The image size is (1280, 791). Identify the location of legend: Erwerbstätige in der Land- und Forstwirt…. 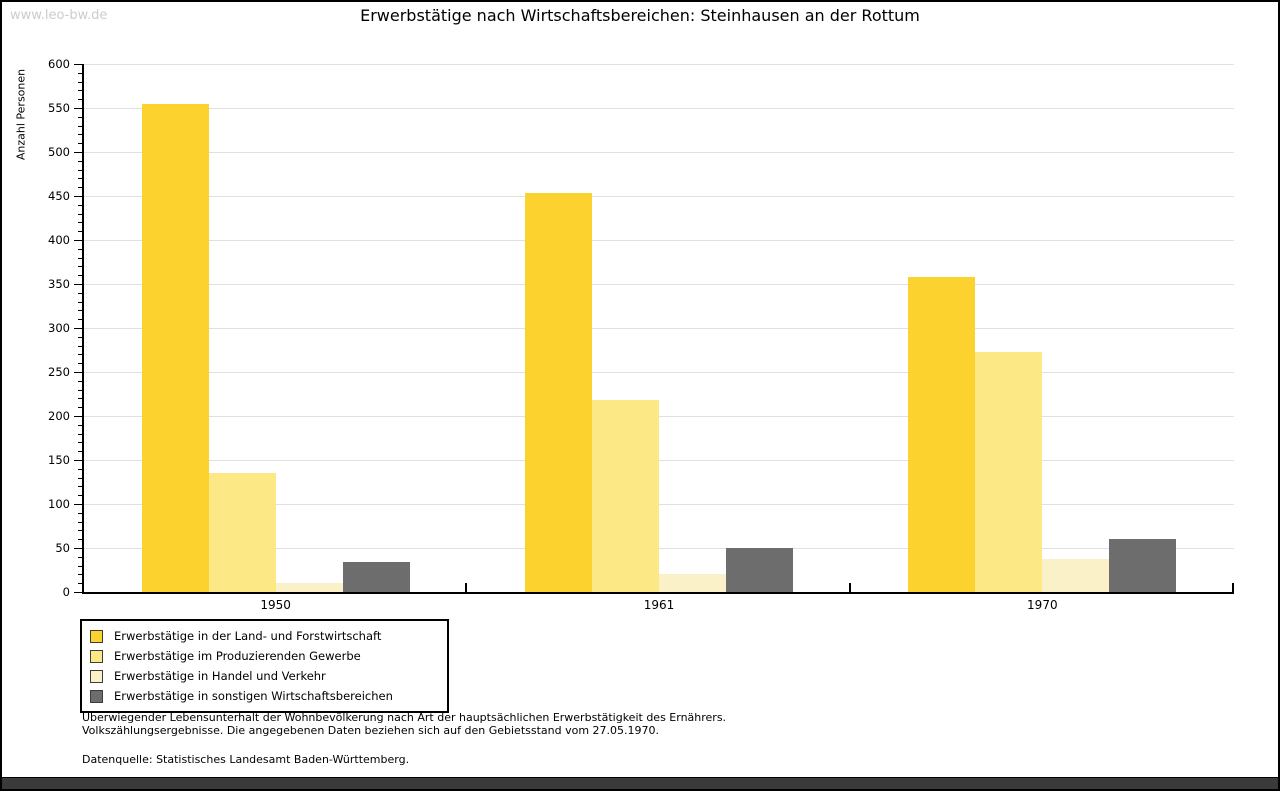
(264, 666).